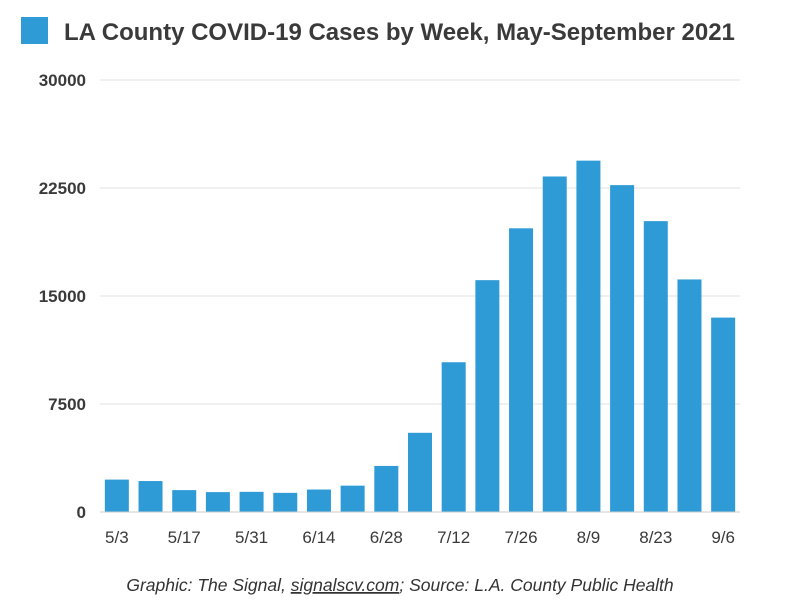  What do you see at coordinates (184, 537) in the screenshot?
I see `x-tick-label: 5/17` at bounding box center [184, 537].